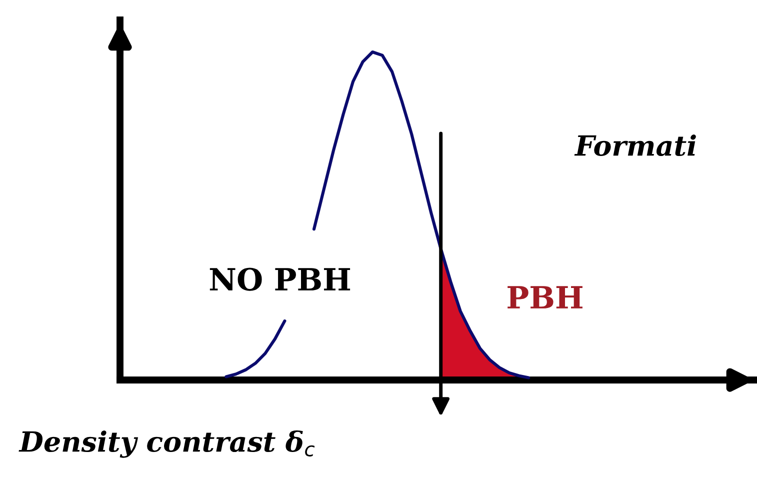 This screenshot has height=489, width=757. I want to click on text: Formati, so click(635, 145).